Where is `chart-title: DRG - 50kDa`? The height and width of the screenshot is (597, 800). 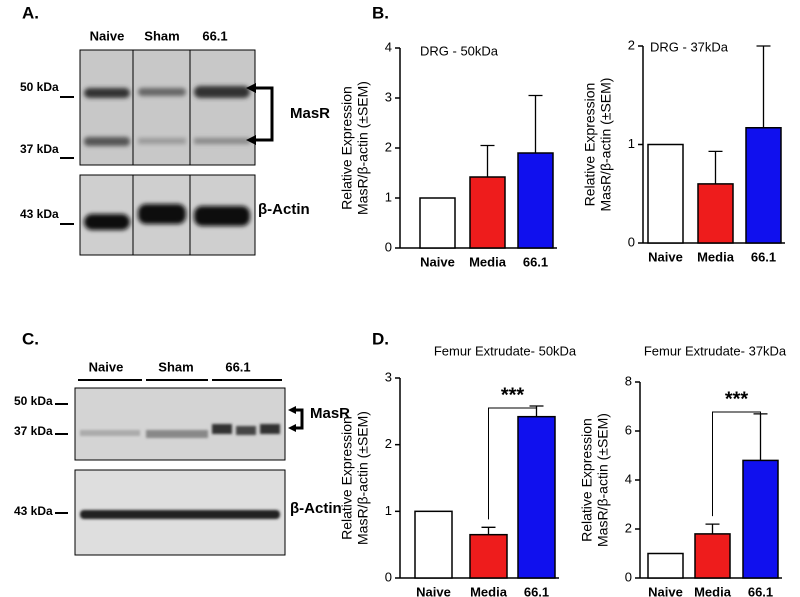 chart-title: DRG - 50kDa is located at coordinates (459, 50).